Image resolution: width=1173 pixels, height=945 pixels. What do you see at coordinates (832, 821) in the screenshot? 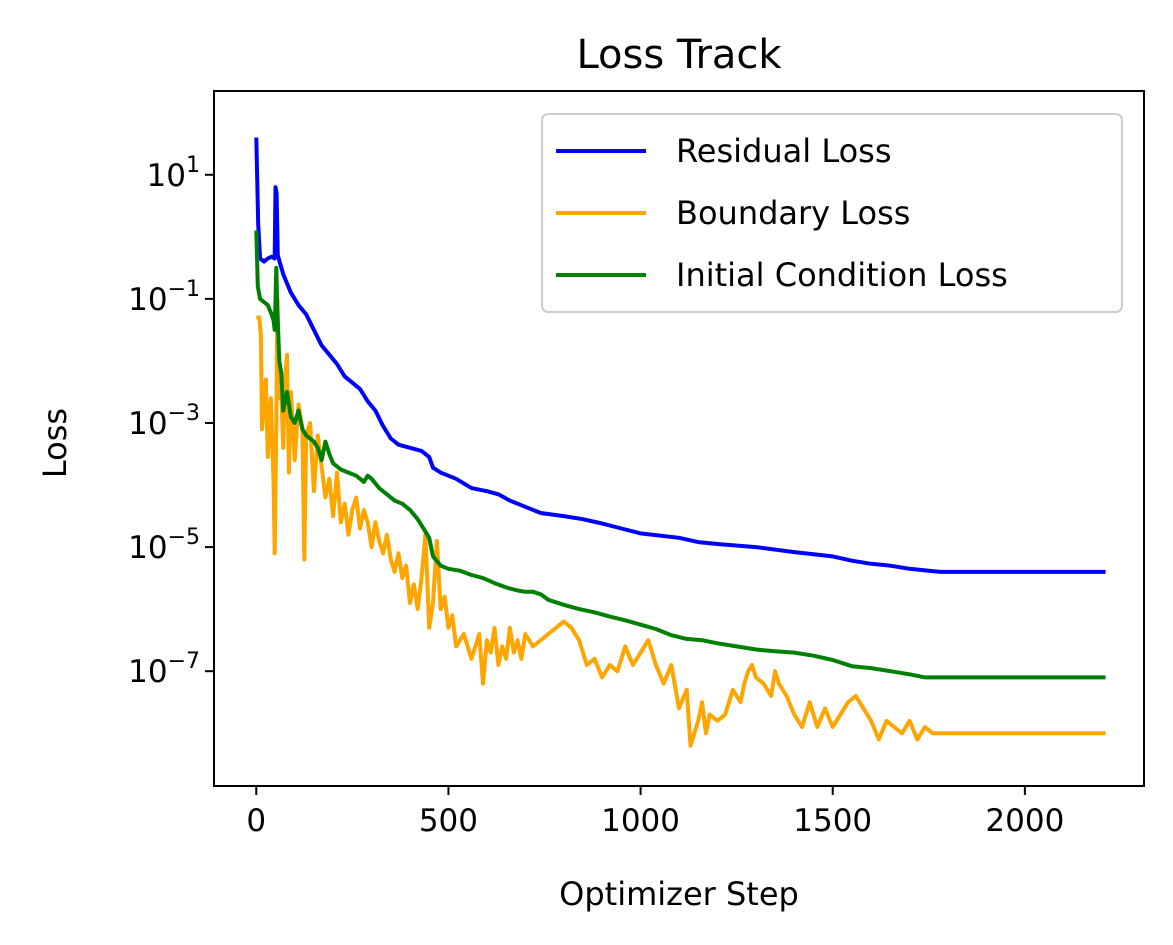
I see `x-tick-label: 1500` at bounding box center [832, 821].